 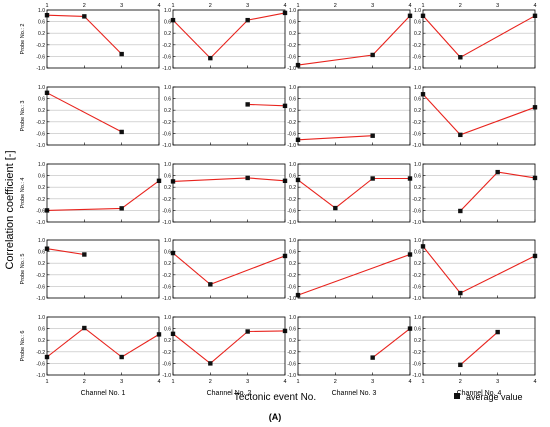 What do you see at coordinates (350, 37) in the screenshot?
I see `panel-r1-c3: -1.0 -0.6 -0.2 0.2 0.6 1.01 2 3 4` at bounding box center [350, 37].